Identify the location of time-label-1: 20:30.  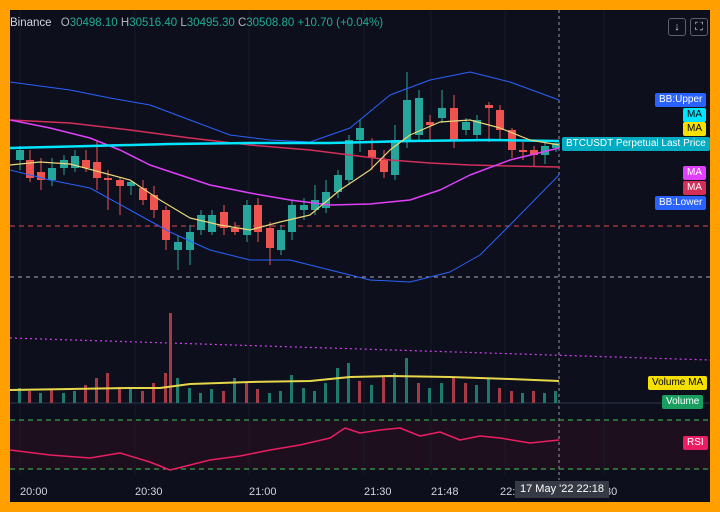
(149, 492).